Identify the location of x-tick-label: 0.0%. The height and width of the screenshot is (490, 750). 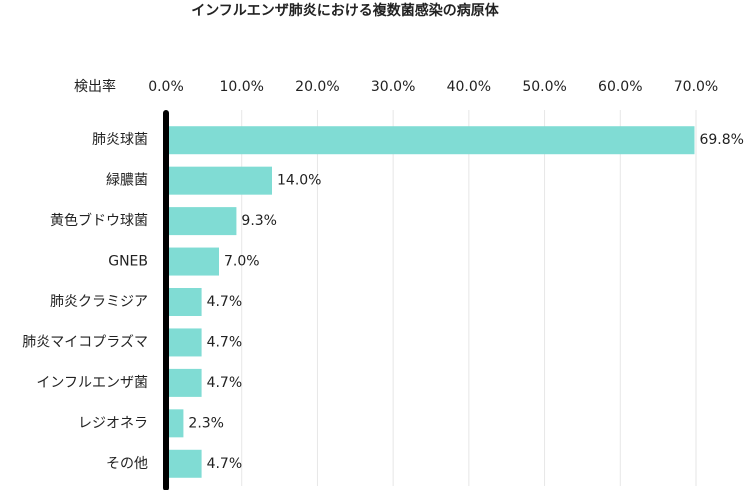
(166, 87).